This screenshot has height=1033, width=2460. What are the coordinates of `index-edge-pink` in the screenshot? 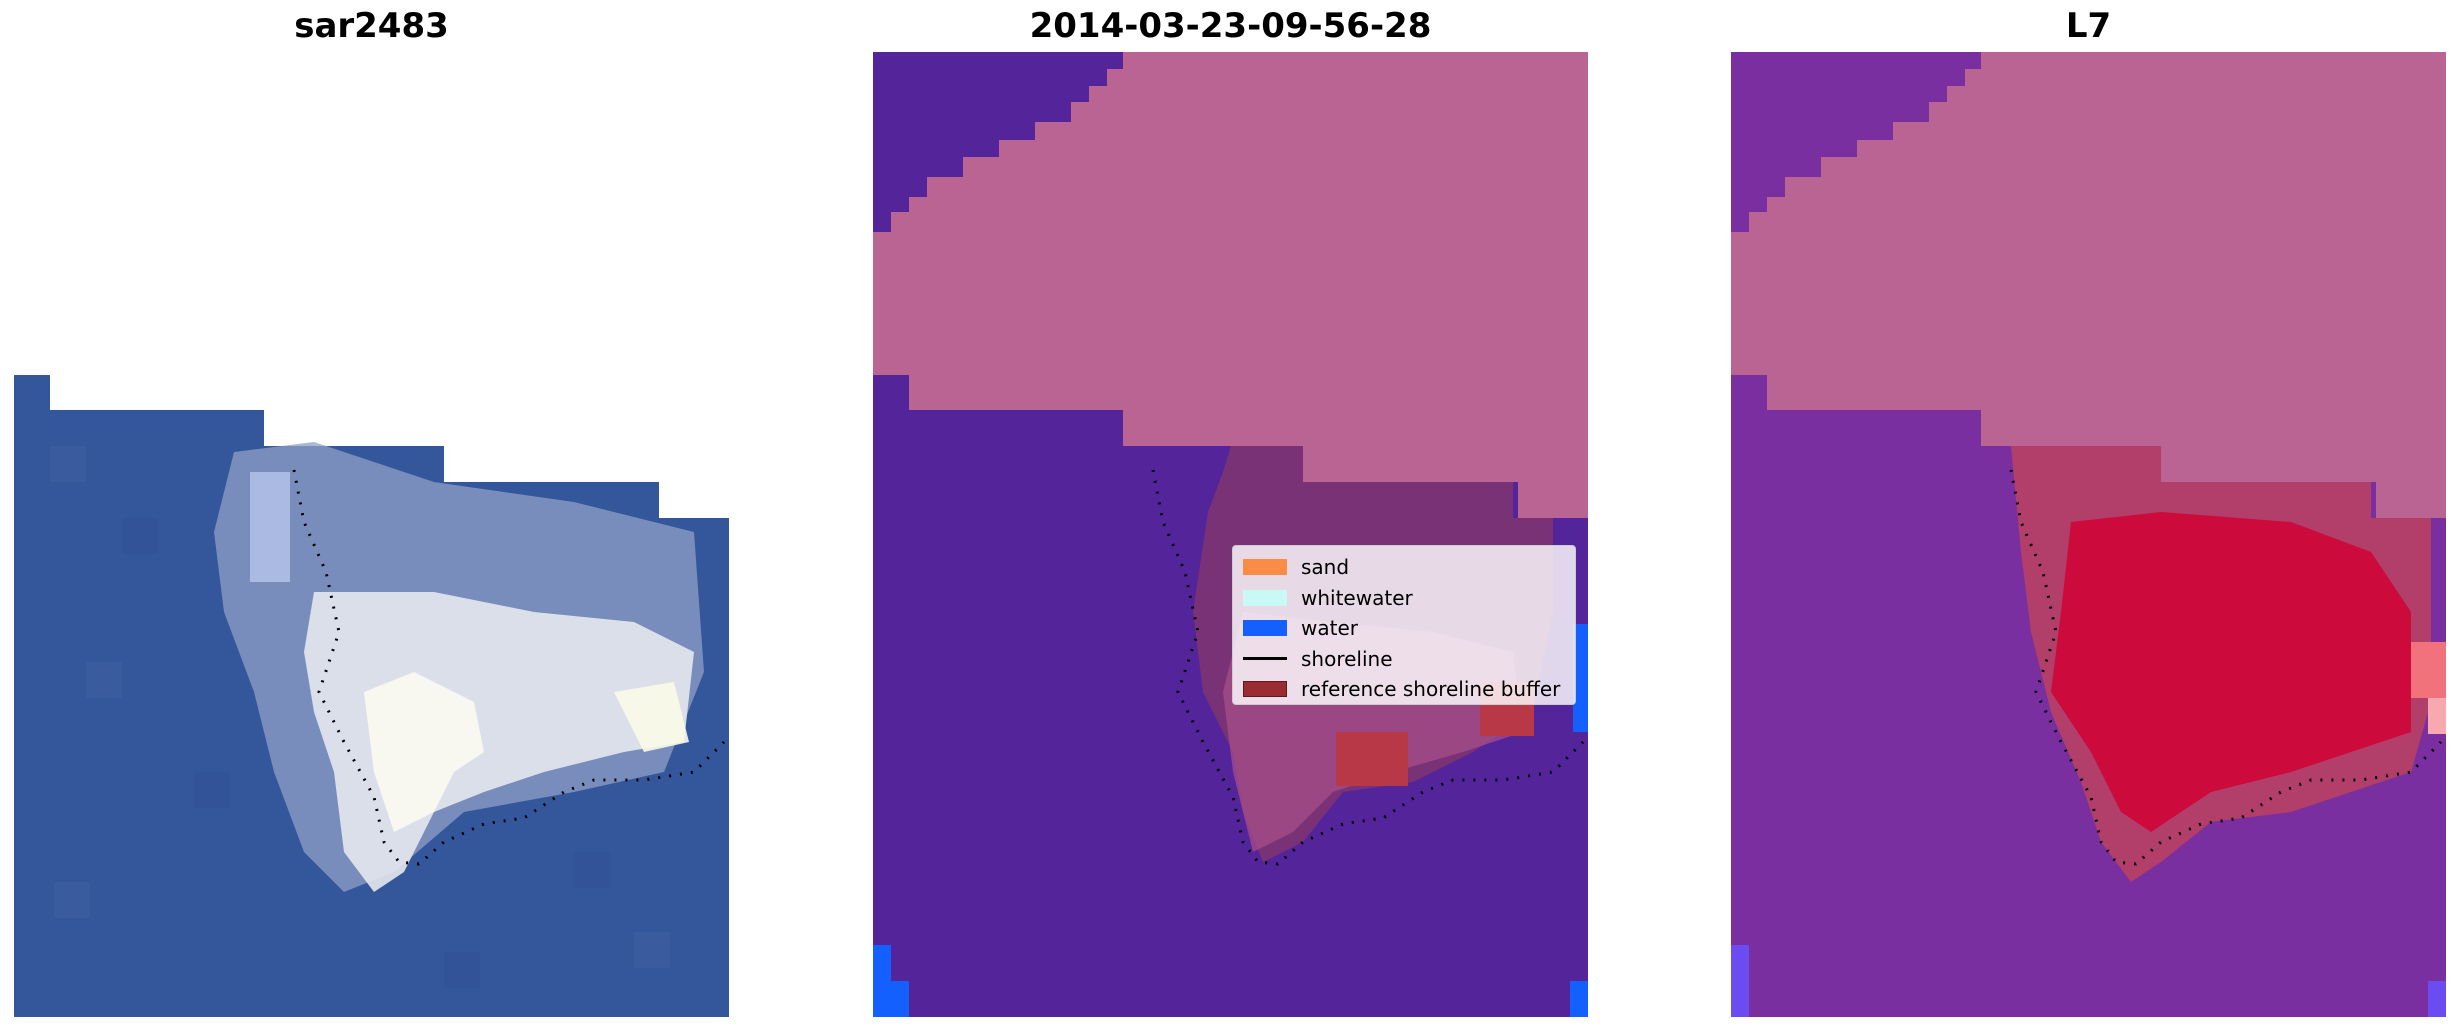 It's located at (2428, 670).